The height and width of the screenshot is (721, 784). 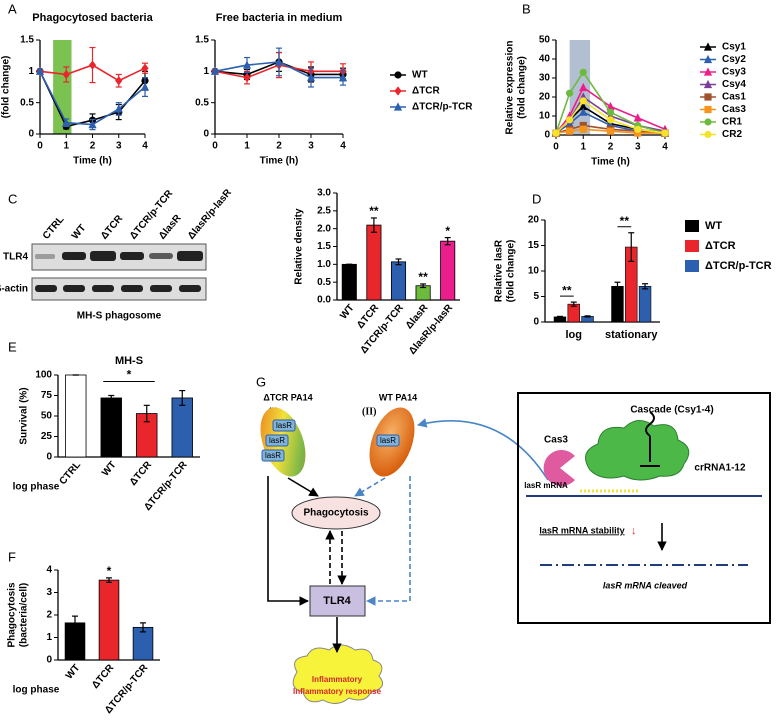 I want to click on cas3, so click(x=559, y=467).